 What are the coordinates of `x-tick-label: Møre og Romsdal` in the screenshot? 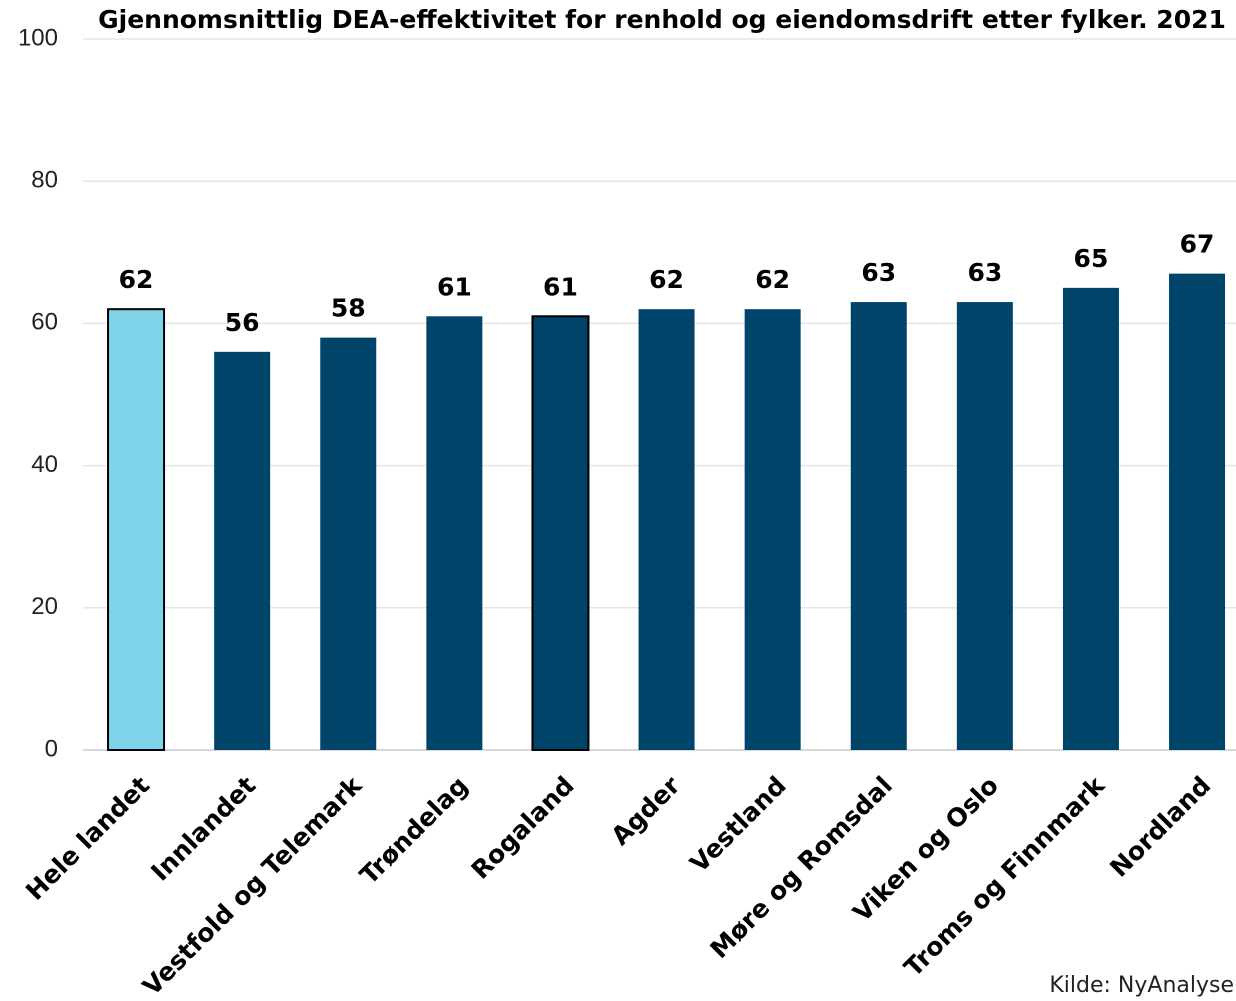 It's located at (801, 867).